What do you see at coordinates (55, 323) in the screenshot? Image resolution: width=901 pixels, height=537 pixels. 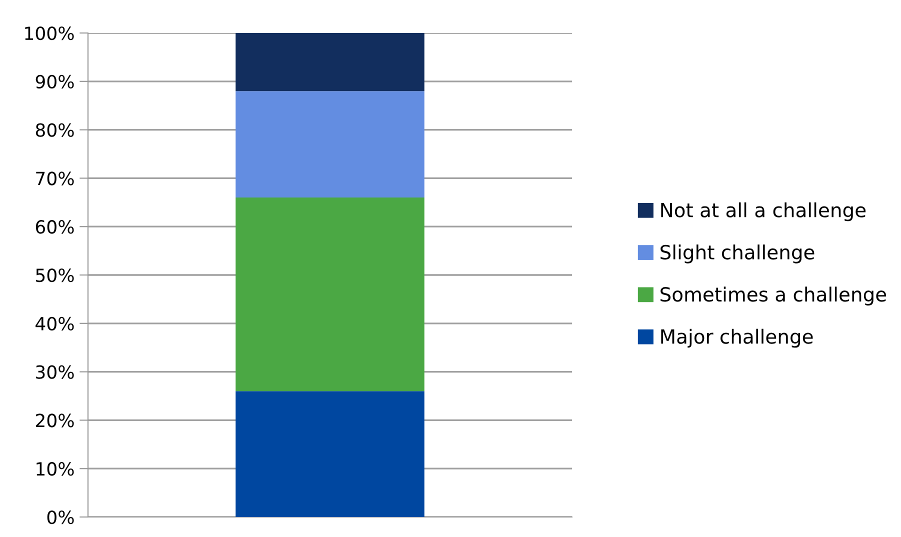 I see `y-tick-label: 40%` at bounding box center [55, 323].